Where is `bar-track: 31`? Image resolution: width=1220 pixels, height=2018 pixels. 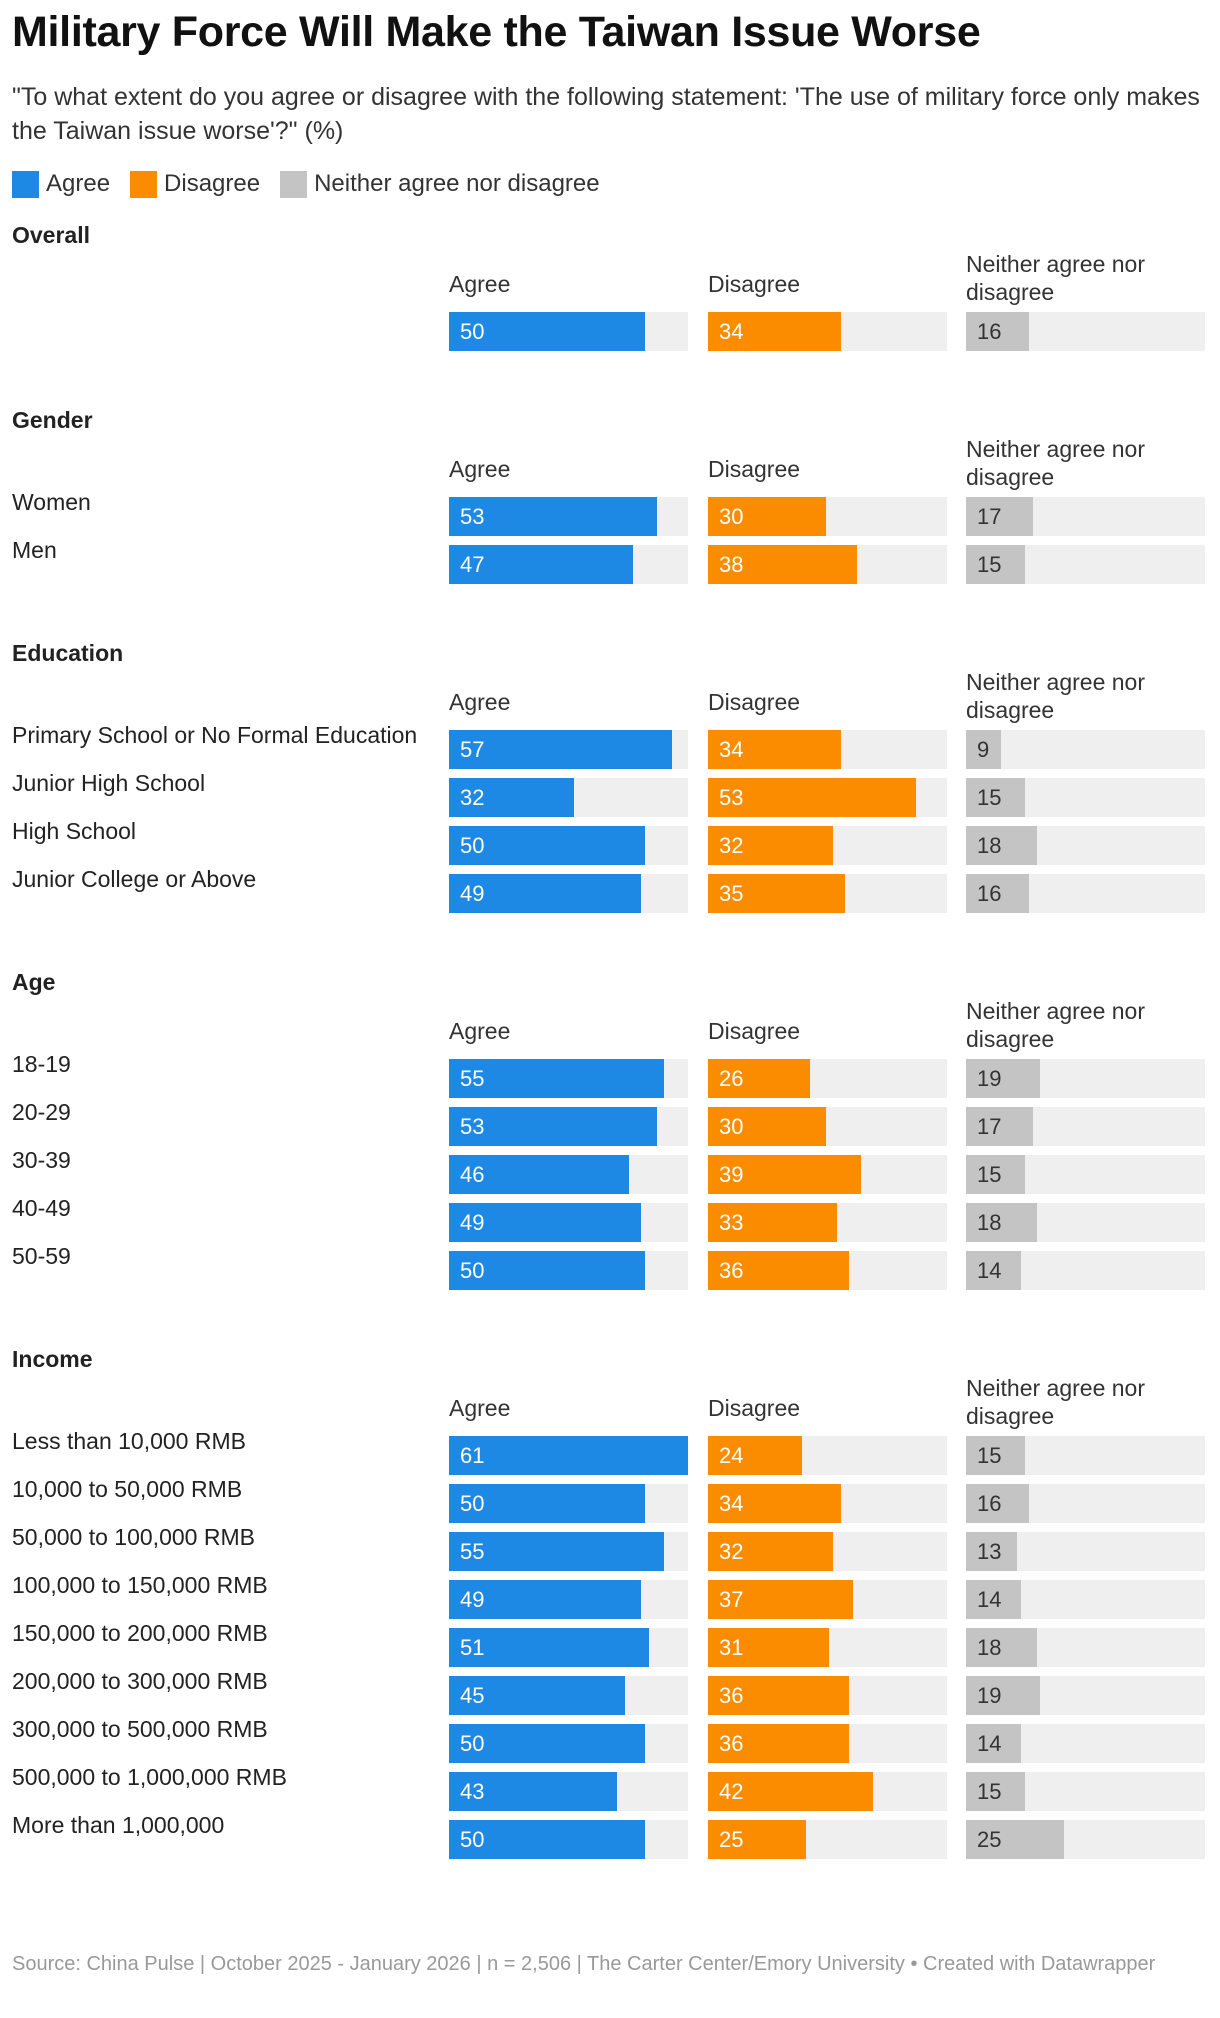
bar-track: 31 is located at coordinates (827, 1647).